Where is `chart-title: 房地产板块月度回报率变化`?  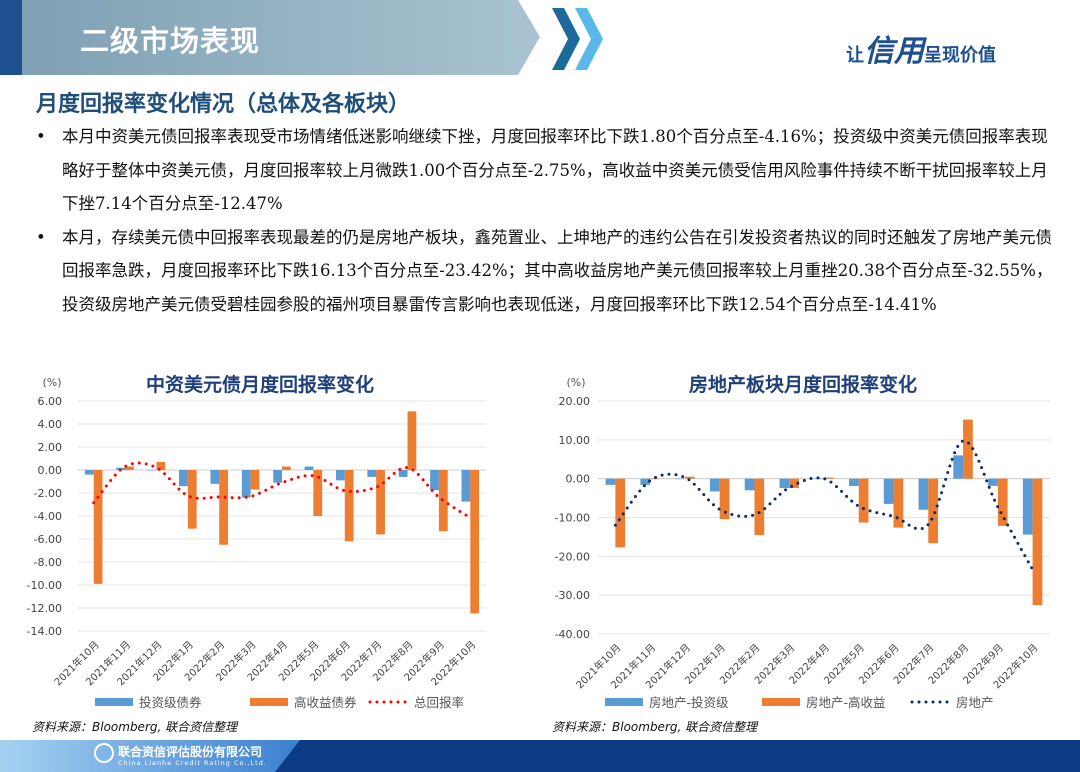
chart-title: 房地产板块月度回报率变化 is located at coordinates (803, 384).